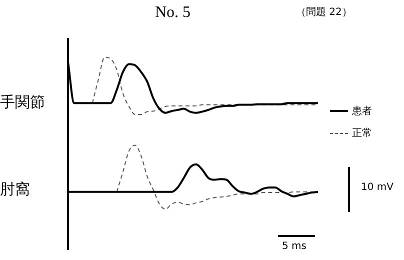 The width and height of the screenshot is (404, 260). What do you see at coordinates (377, 187) in the screenshot?
I see `text: 10 mV` at bounding box center [377, 187].